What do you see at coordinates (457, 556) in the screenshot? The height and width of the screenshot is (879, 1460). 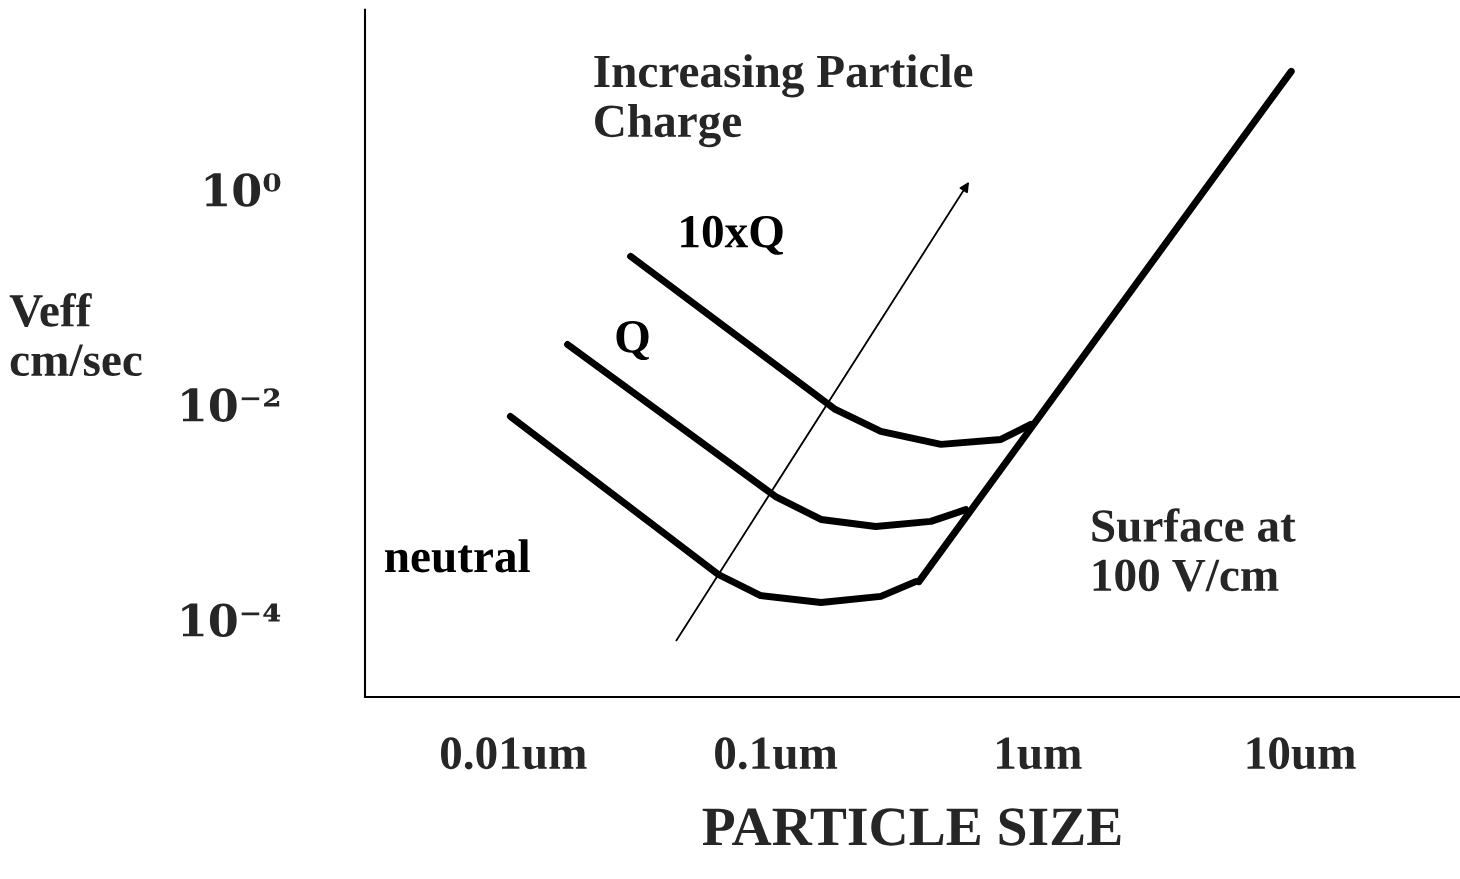 I see `series-label: neutral` at bounding box center [457, 556].